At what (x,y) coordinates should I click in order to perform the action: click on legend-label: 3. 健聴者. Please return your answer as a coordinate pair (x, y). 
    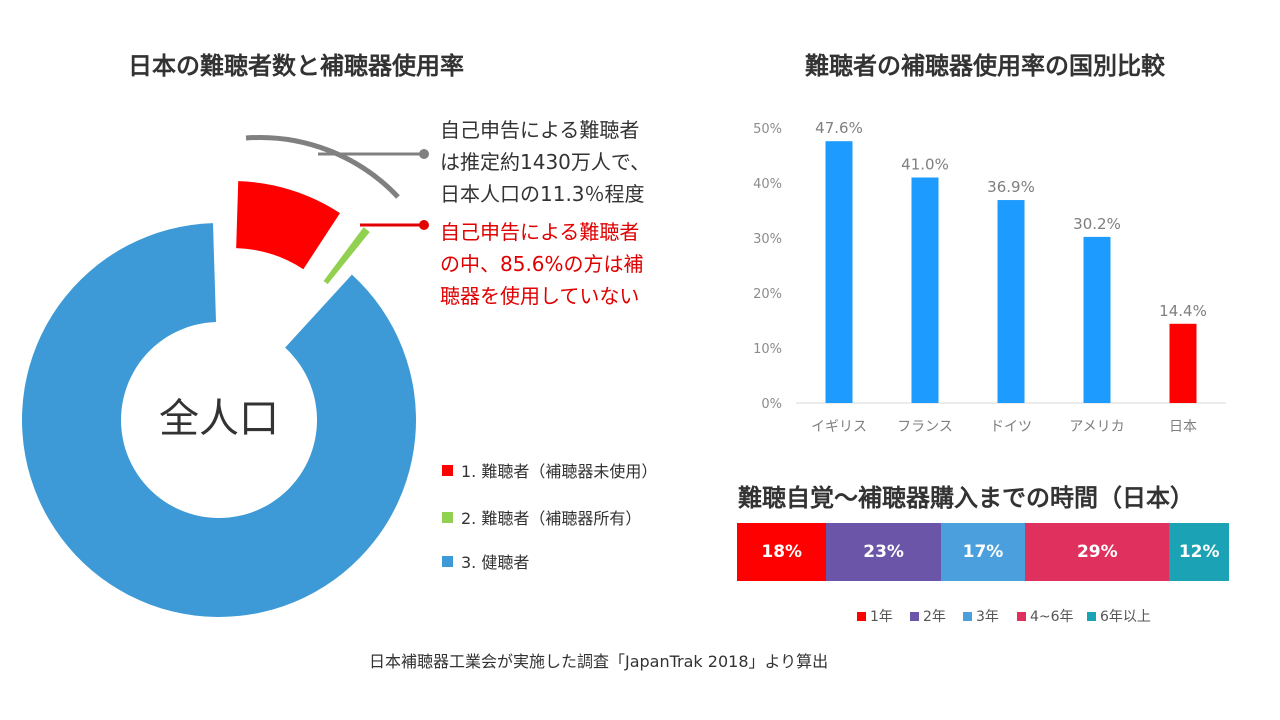
    Looking at the image, I should click on (495, 562).